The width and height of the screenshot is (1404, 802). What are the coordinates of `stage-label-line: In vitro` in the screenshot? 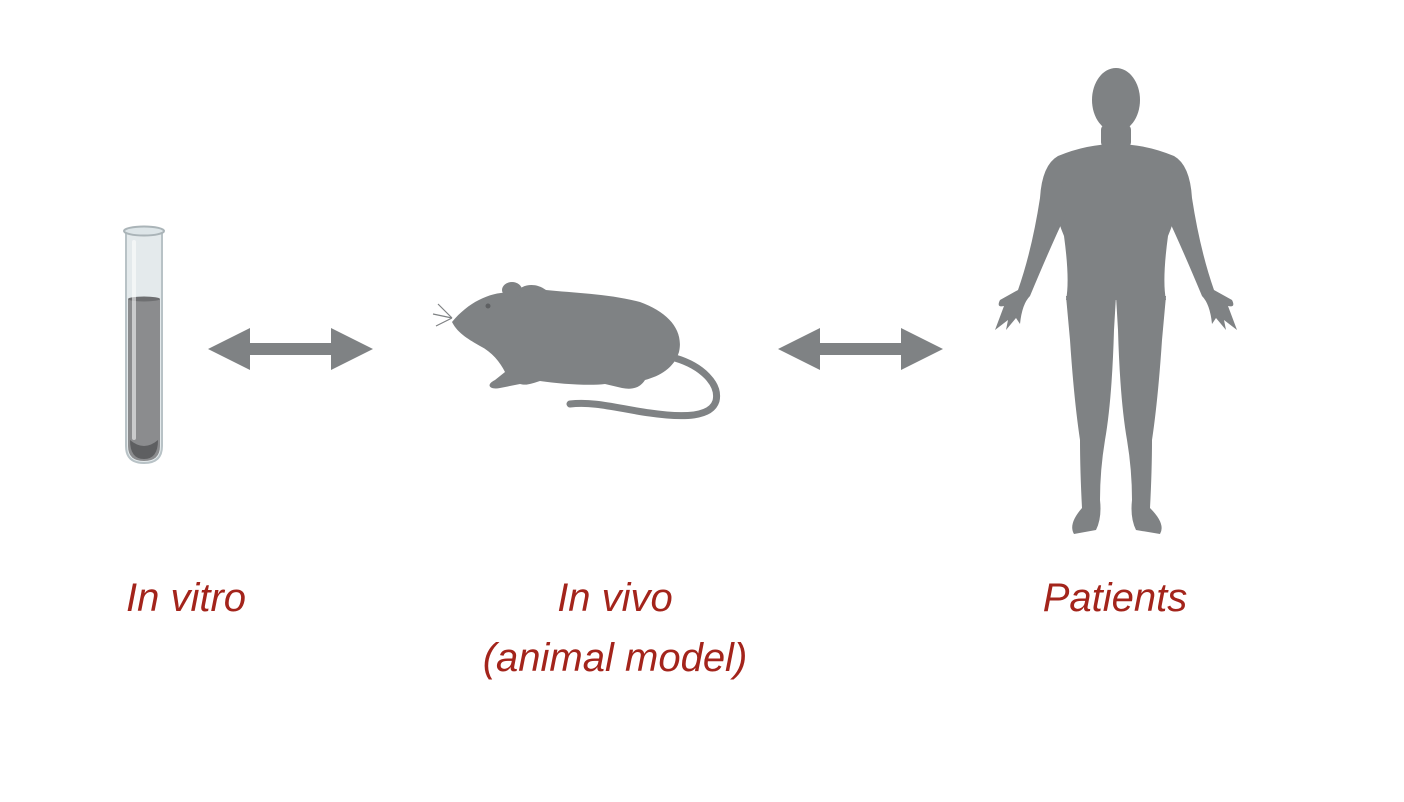 It's located at (186, 598).